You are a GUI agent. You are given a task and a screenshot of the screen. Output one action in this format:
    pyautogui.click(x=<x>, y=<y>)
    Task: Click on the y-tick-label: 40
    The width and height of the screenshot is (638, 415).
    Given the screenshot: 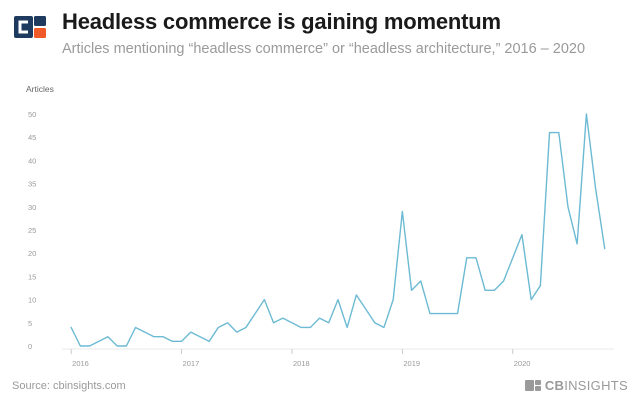 What is the action you would take?
    pyautogui.click(x=32, y=160)
    